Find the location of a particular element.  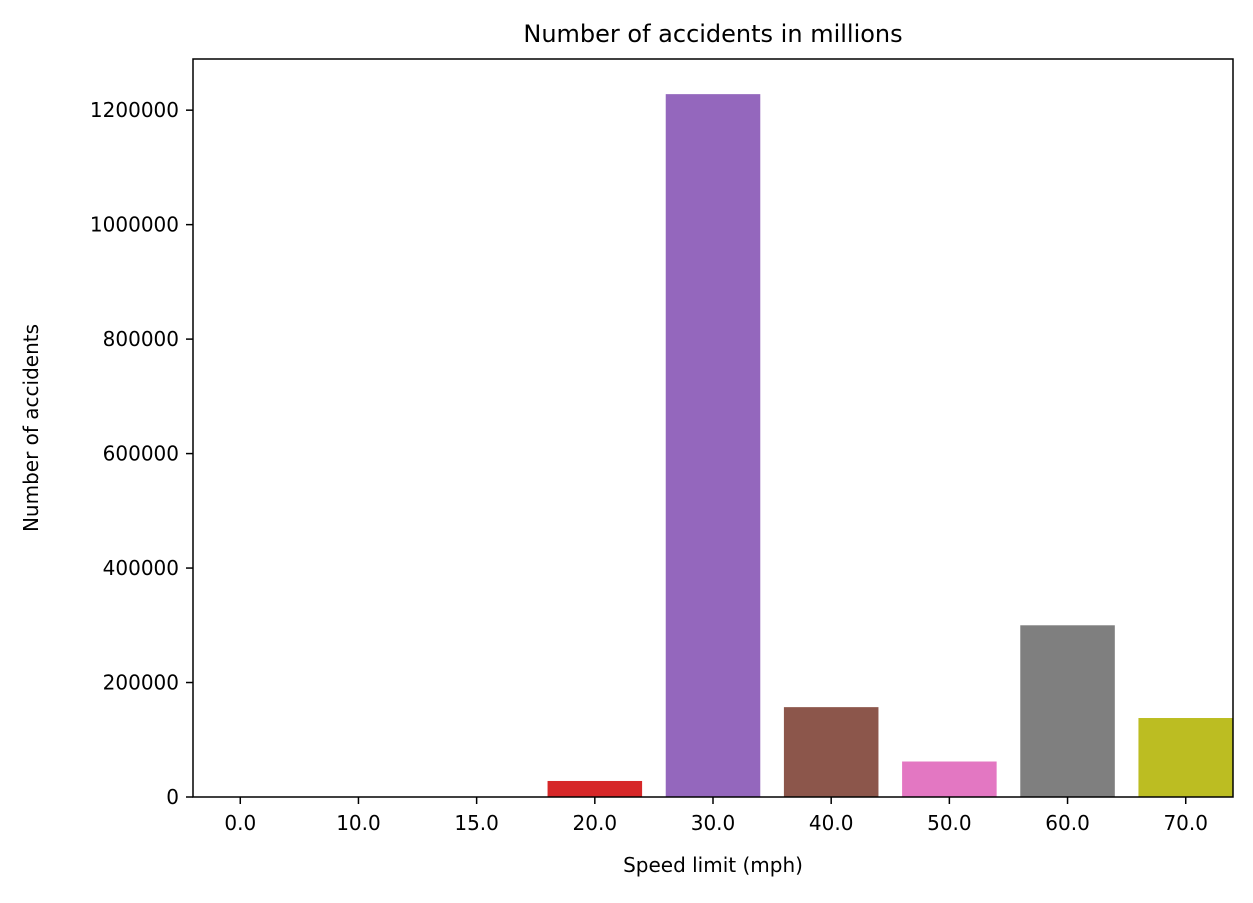

x-tick-label: 60.0 is located at coordinates (1067, 823).